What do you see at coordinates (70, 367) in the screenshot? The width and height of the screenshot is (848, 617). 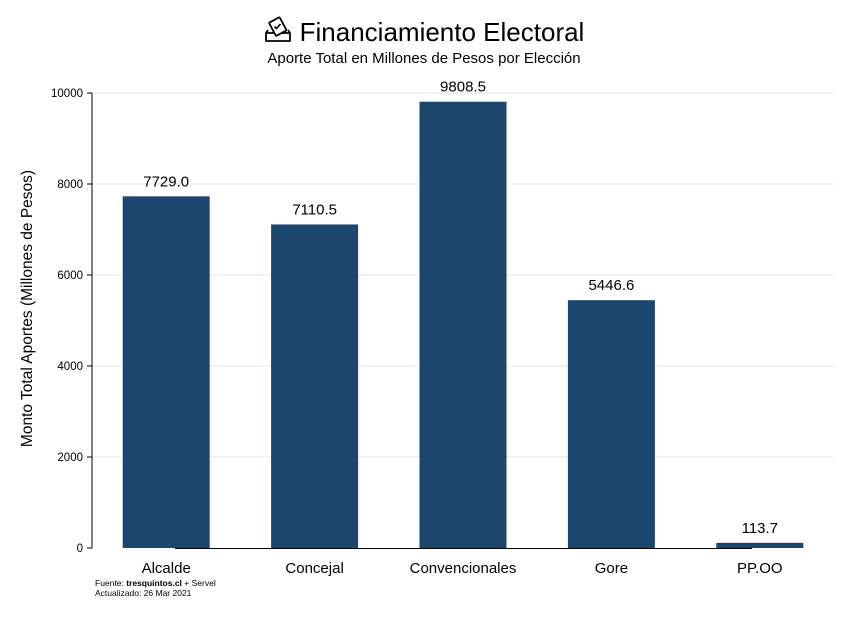 I see `y-tick-label: 4000` at bounding box center [70, 367].